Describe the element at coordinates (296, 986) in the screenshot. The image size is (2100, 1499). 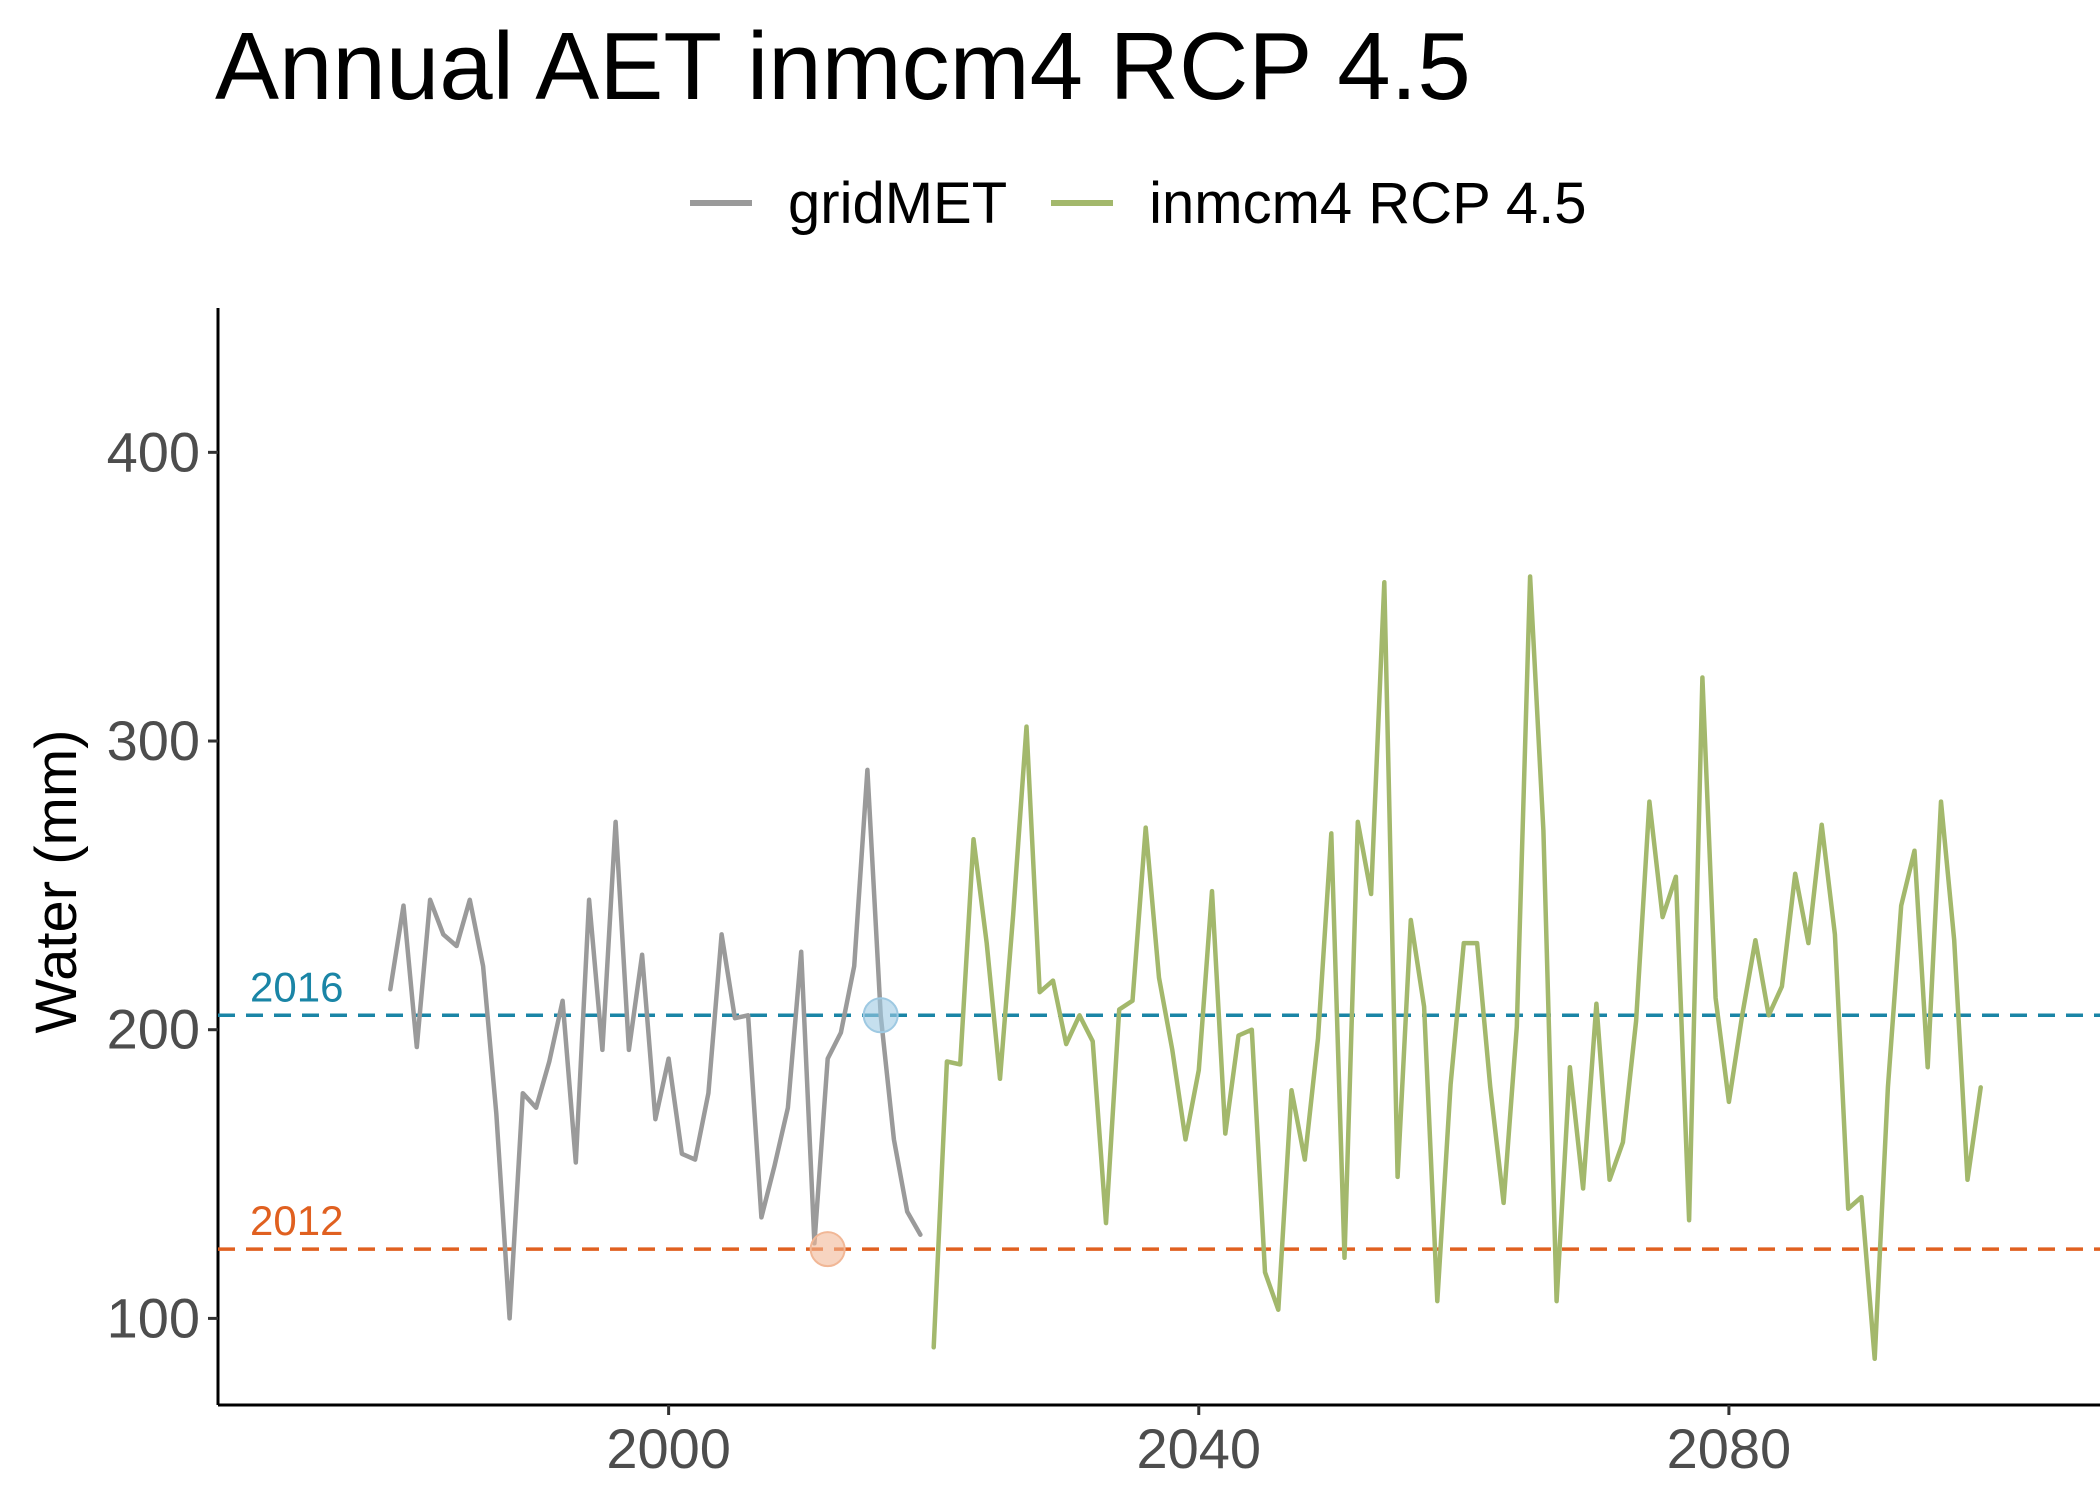
I see `reference-label-2016: 2016` at that location.